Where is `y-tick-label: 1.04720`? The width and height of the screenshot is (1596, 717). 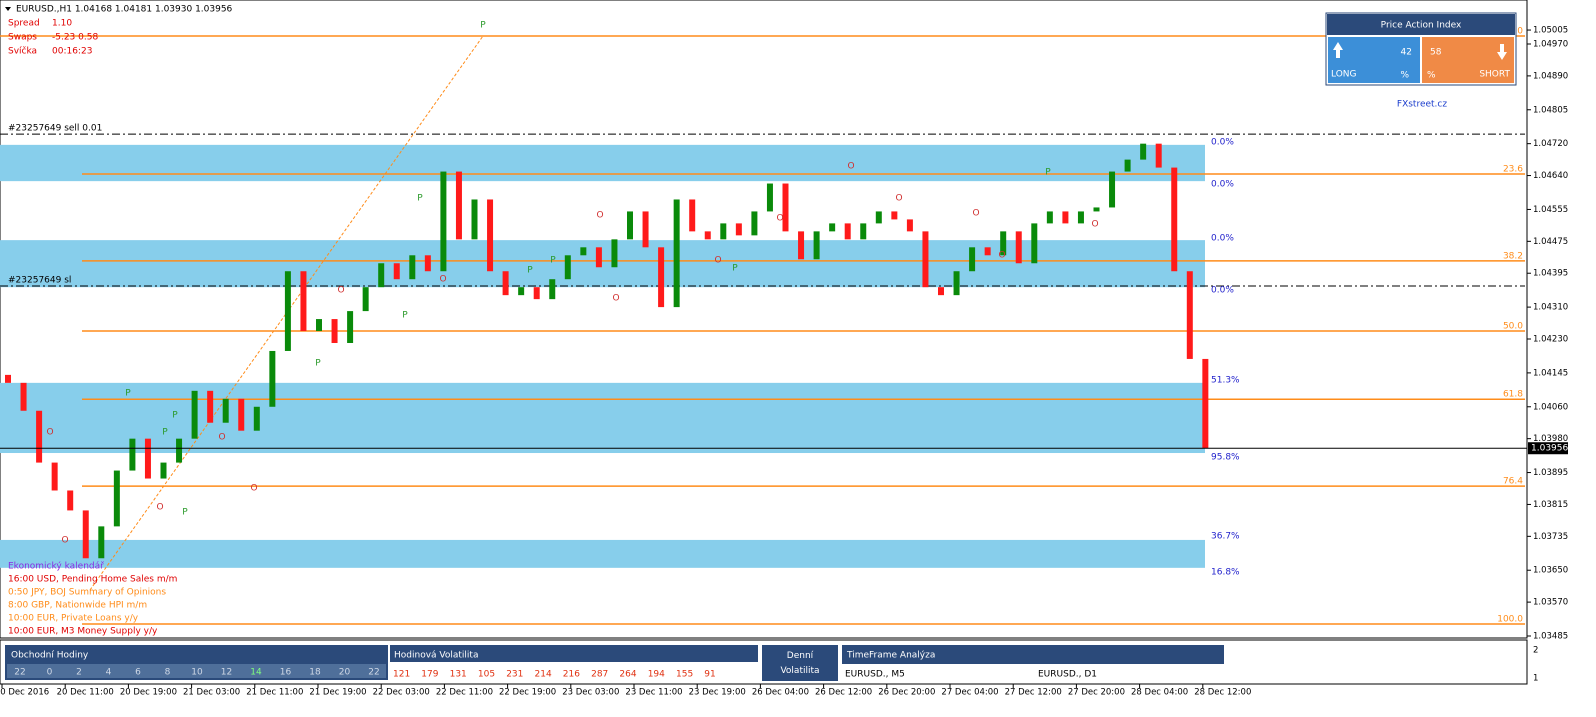 y-tick-label: 1.04720 is located at coordinates (1550, 144).